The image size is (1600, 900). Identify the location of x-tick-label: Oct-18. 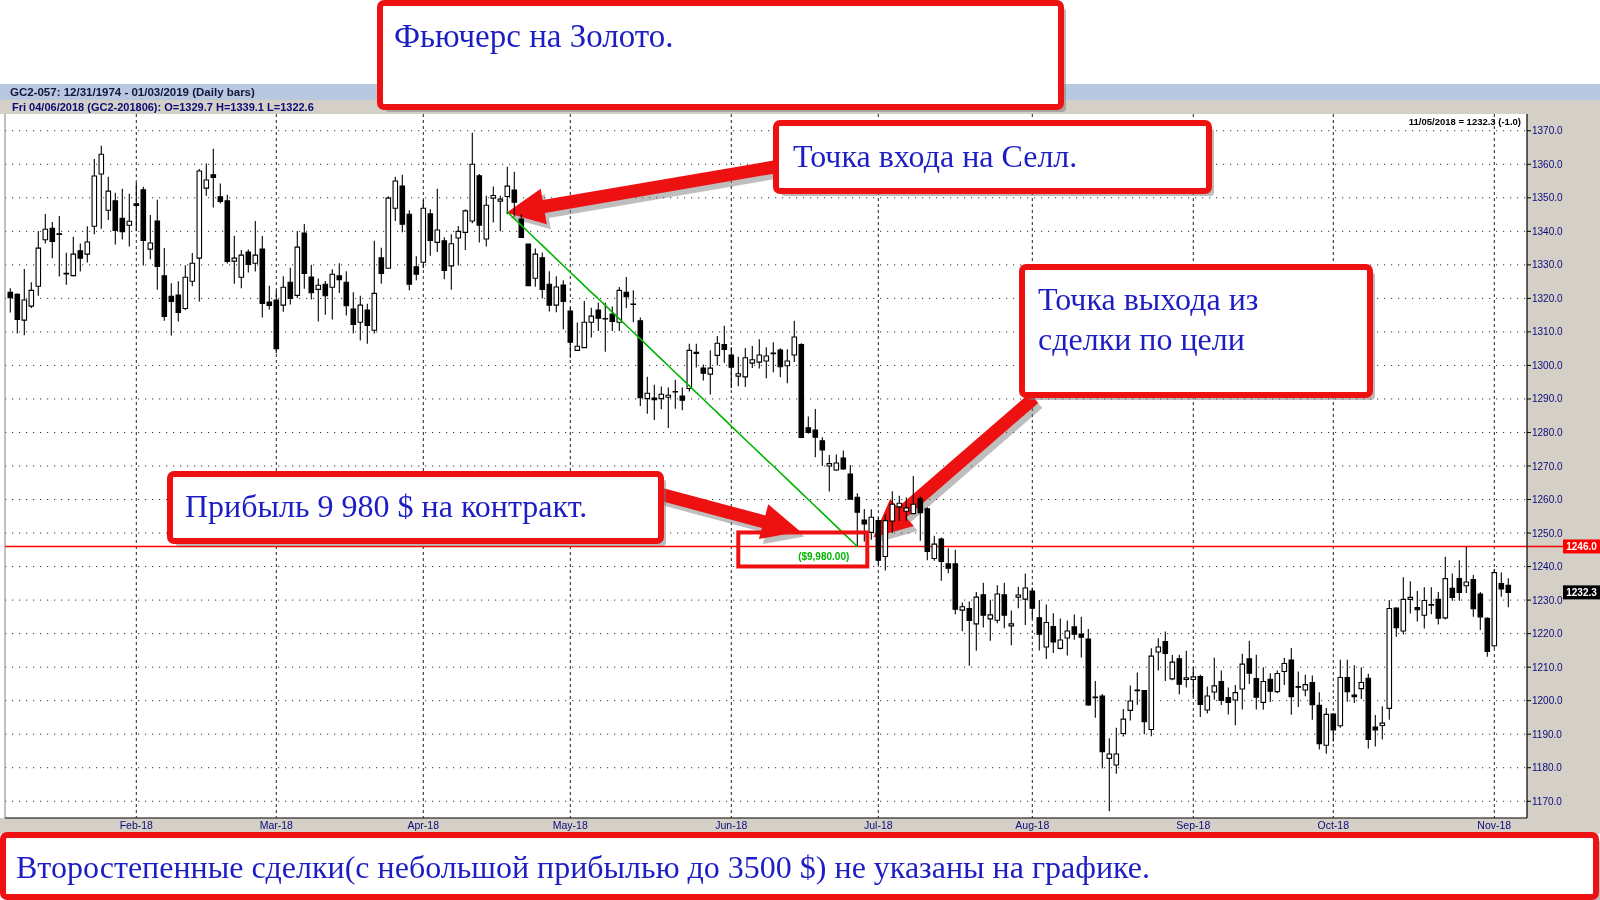
(1333, 825).